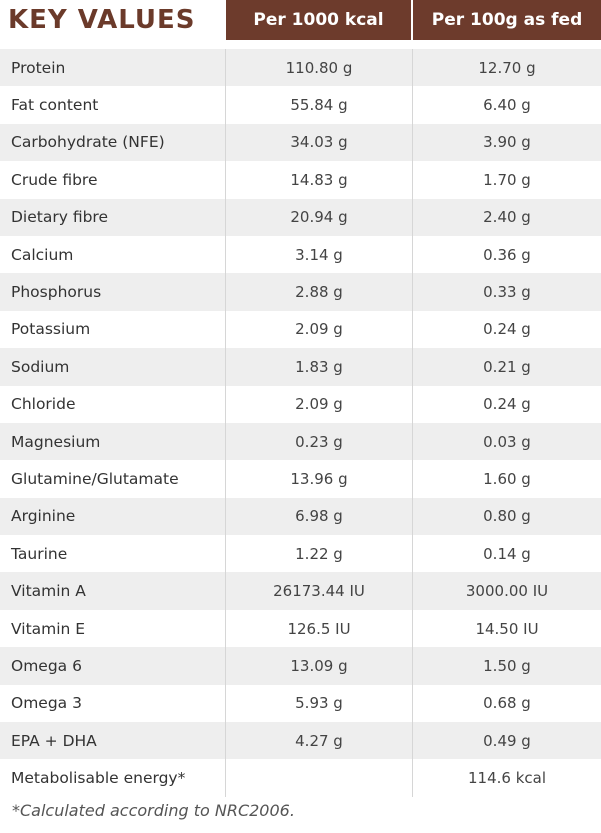 The image size is (601, 833). Describe the element at coordinates (319, 591) in the screenshot. I see `value-per-1000-kcal: 26173.44 IU` at that location.